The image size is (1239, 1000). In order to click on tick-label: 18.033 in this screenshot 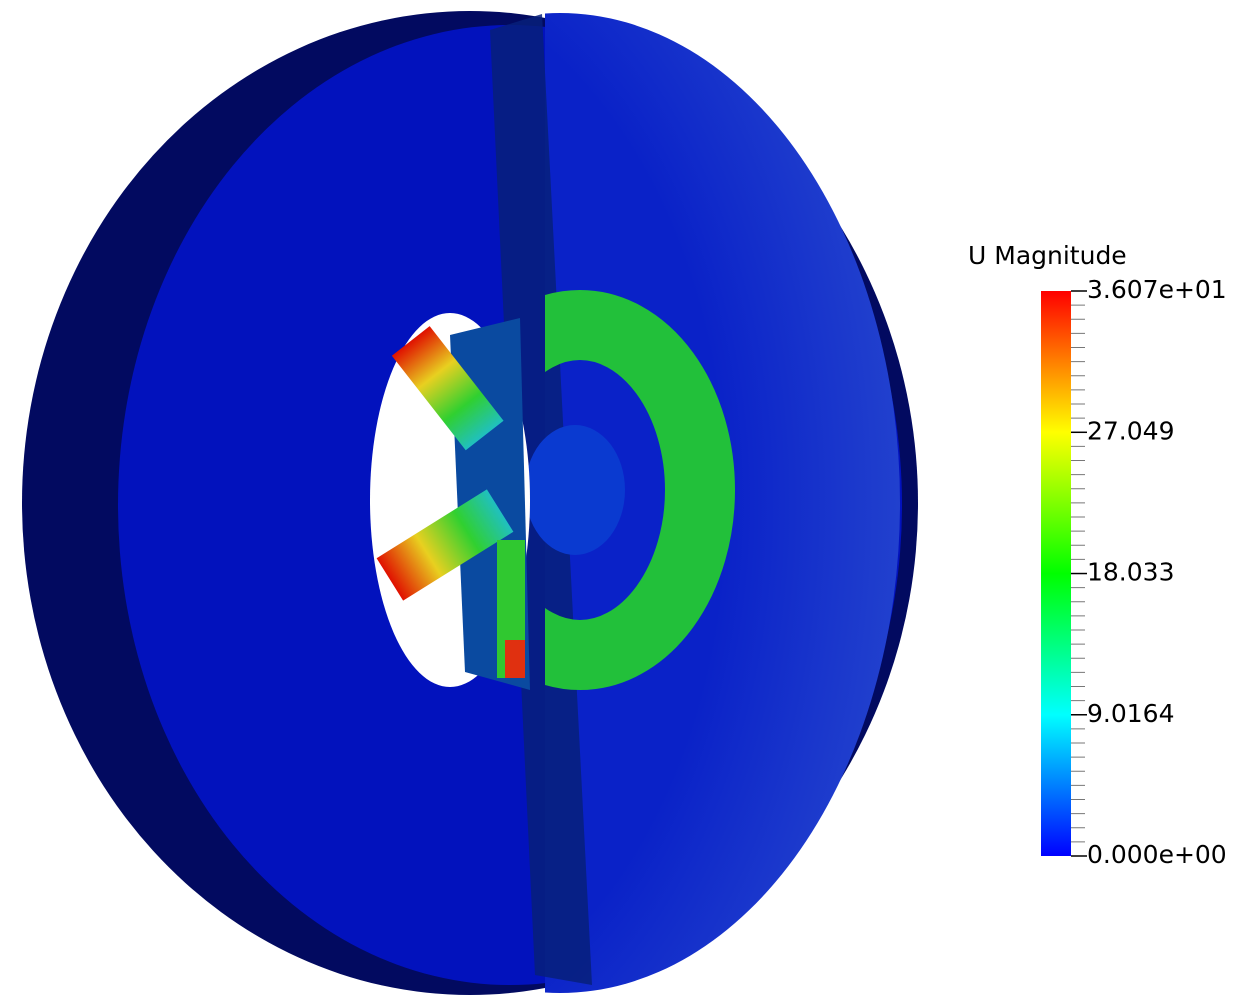, I will do `click(1130, 572)`.